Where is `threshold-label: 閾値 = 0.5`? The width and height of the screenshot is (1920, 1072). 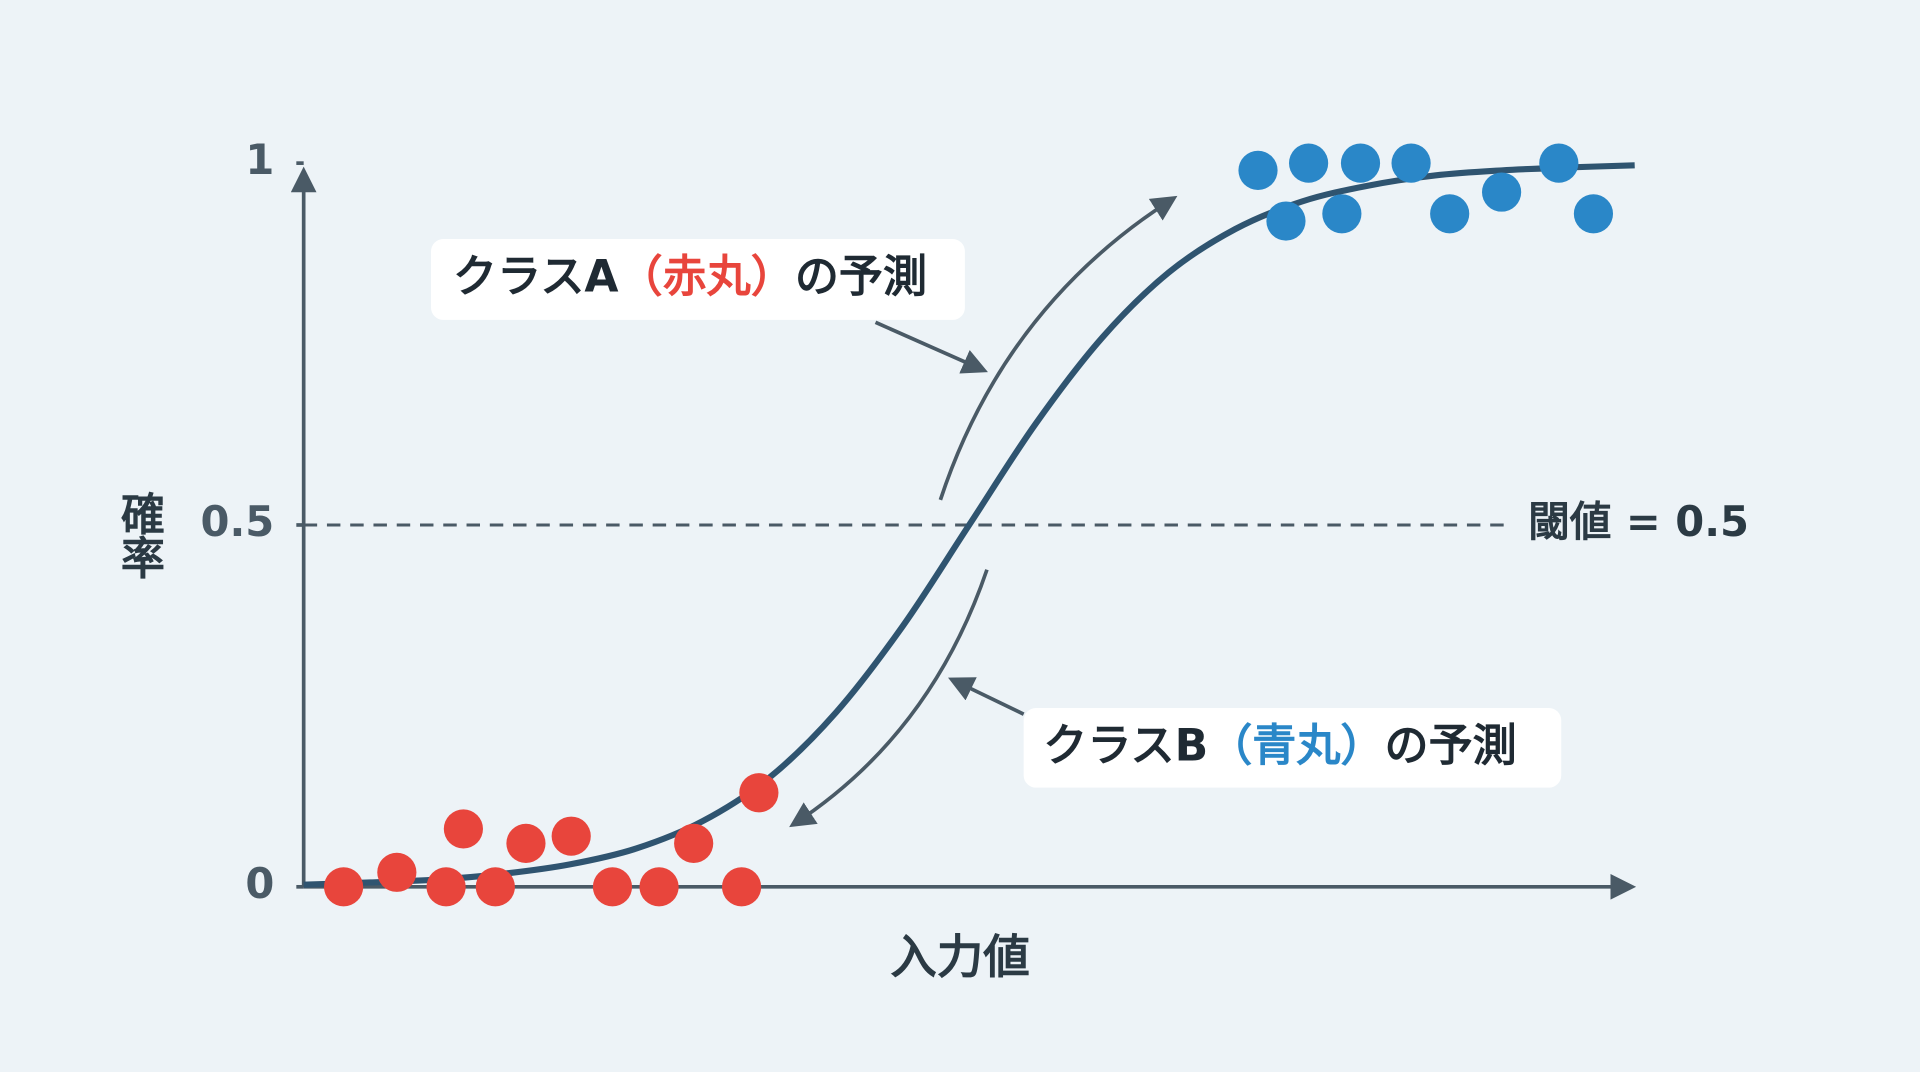
threshold-label: 閾値 = 0.5 is located at coordinates (1638, 521).